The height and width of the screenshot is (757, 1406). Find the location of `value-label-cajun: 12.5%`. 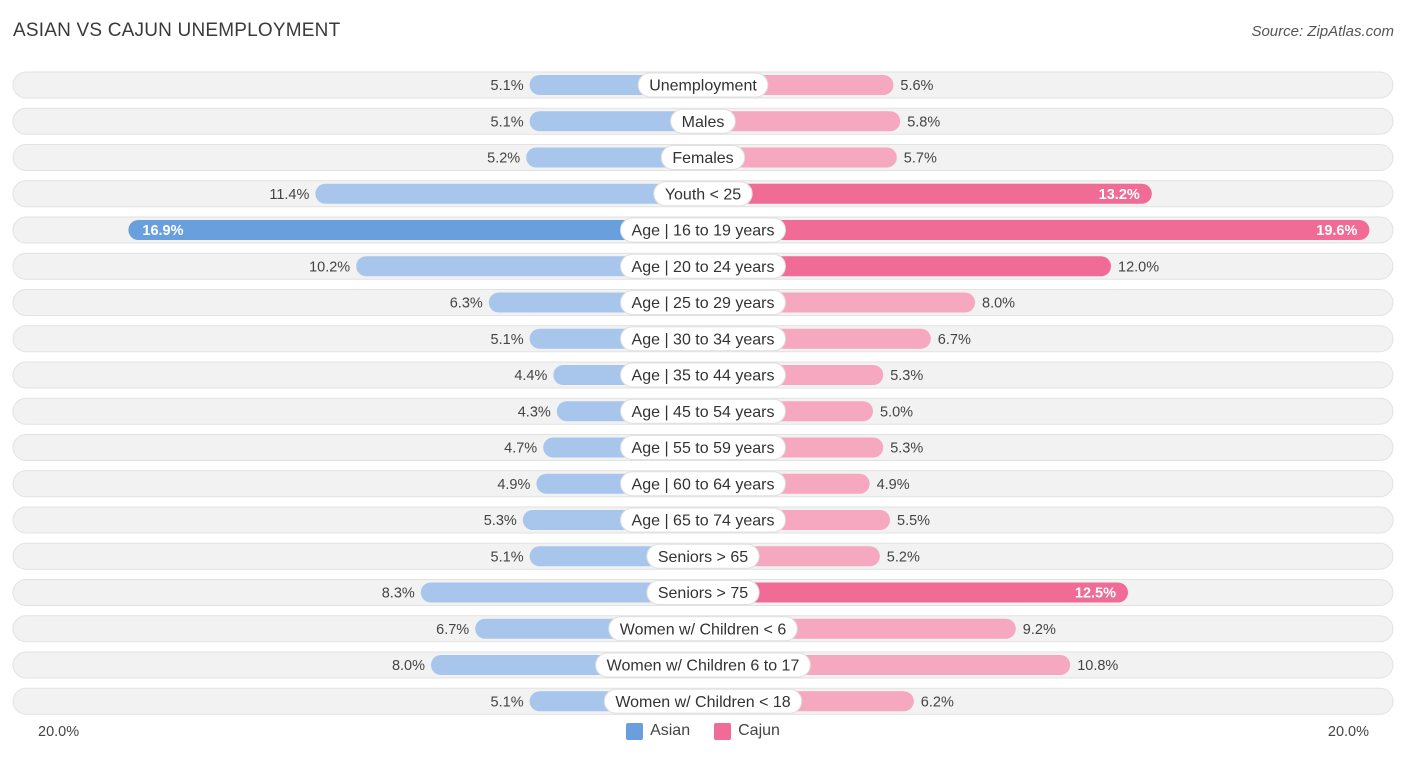

value-label-cajun: 12.5% is located at coordinates (1095, 594).